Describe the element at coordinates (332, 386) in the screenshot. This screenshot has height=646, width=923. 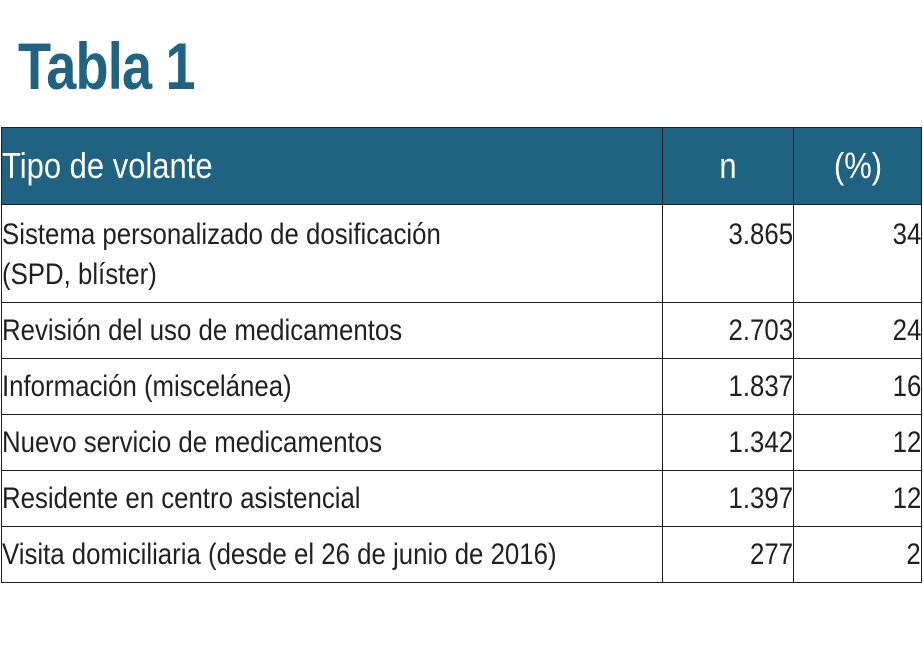
I see `row-label: Información (miscelánea)` at that location.